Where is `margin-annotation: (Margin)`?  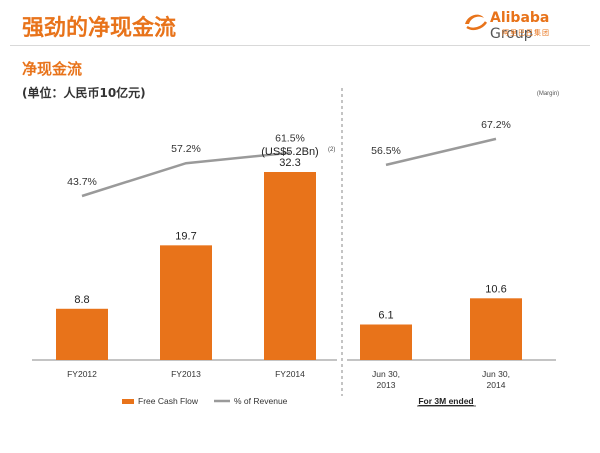
margin-annotation: (Margin) is located at coordinates (548, 94).